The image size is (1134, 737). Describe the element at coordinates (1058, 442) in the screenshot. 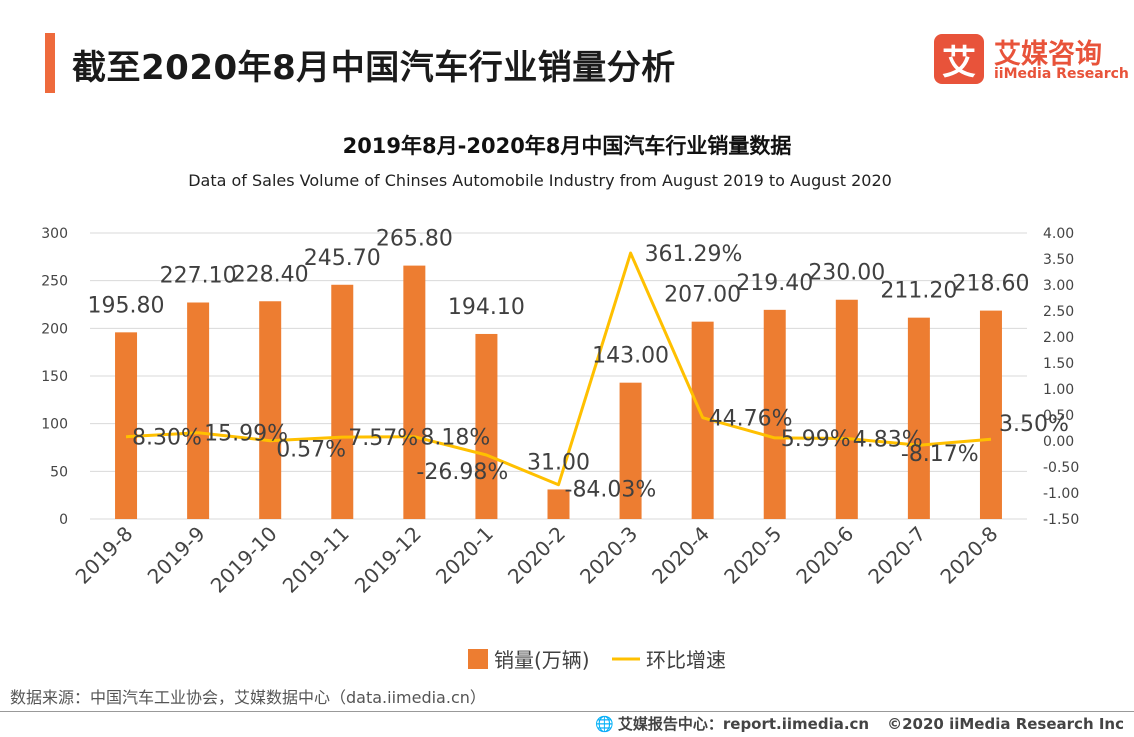

I see `y-right-tick-label: 0.00` at that location.